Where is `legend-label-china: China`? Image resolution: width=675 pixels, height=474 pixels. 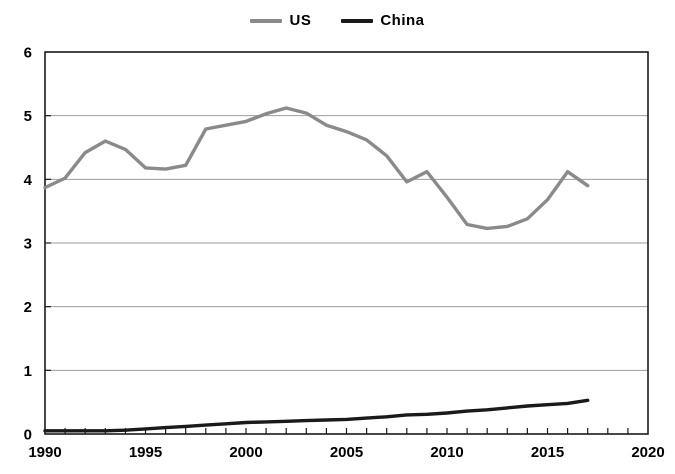 legend-label-china: China is located at coordinates (402, 20).